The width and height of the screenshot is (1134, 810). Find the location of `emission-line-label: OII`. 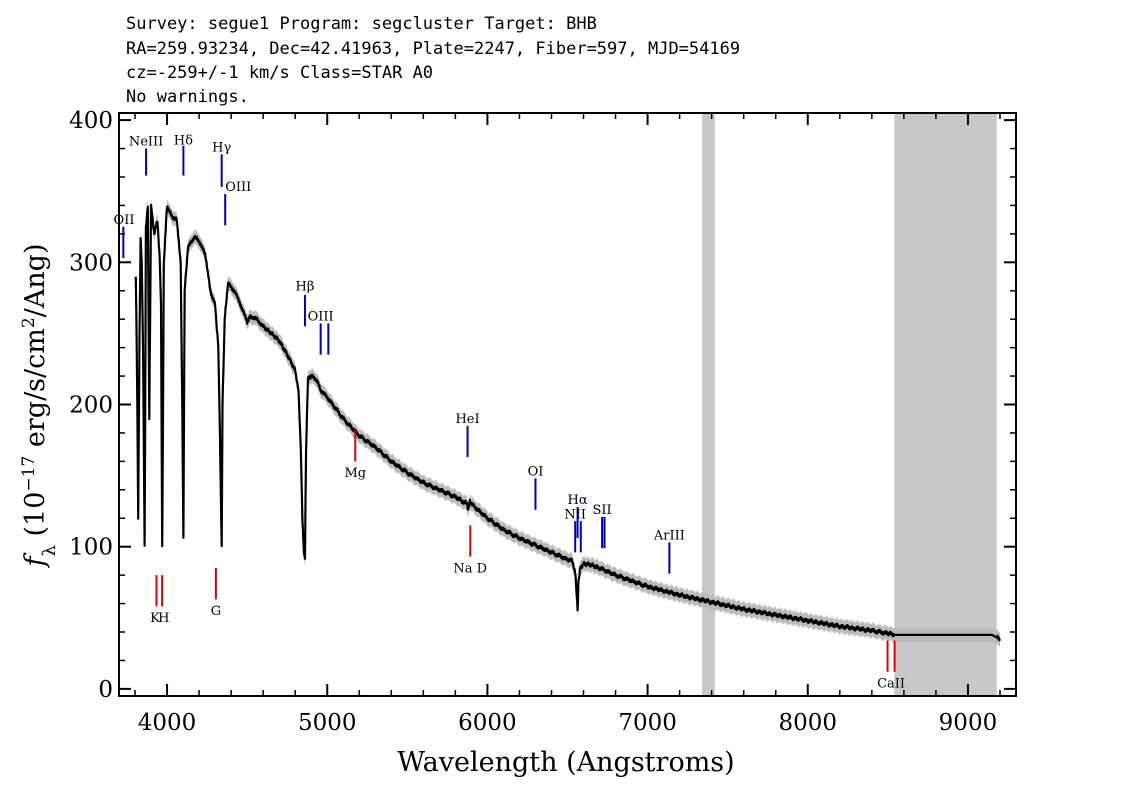

emission-line-label: OII is located at coordinates (124, 220).